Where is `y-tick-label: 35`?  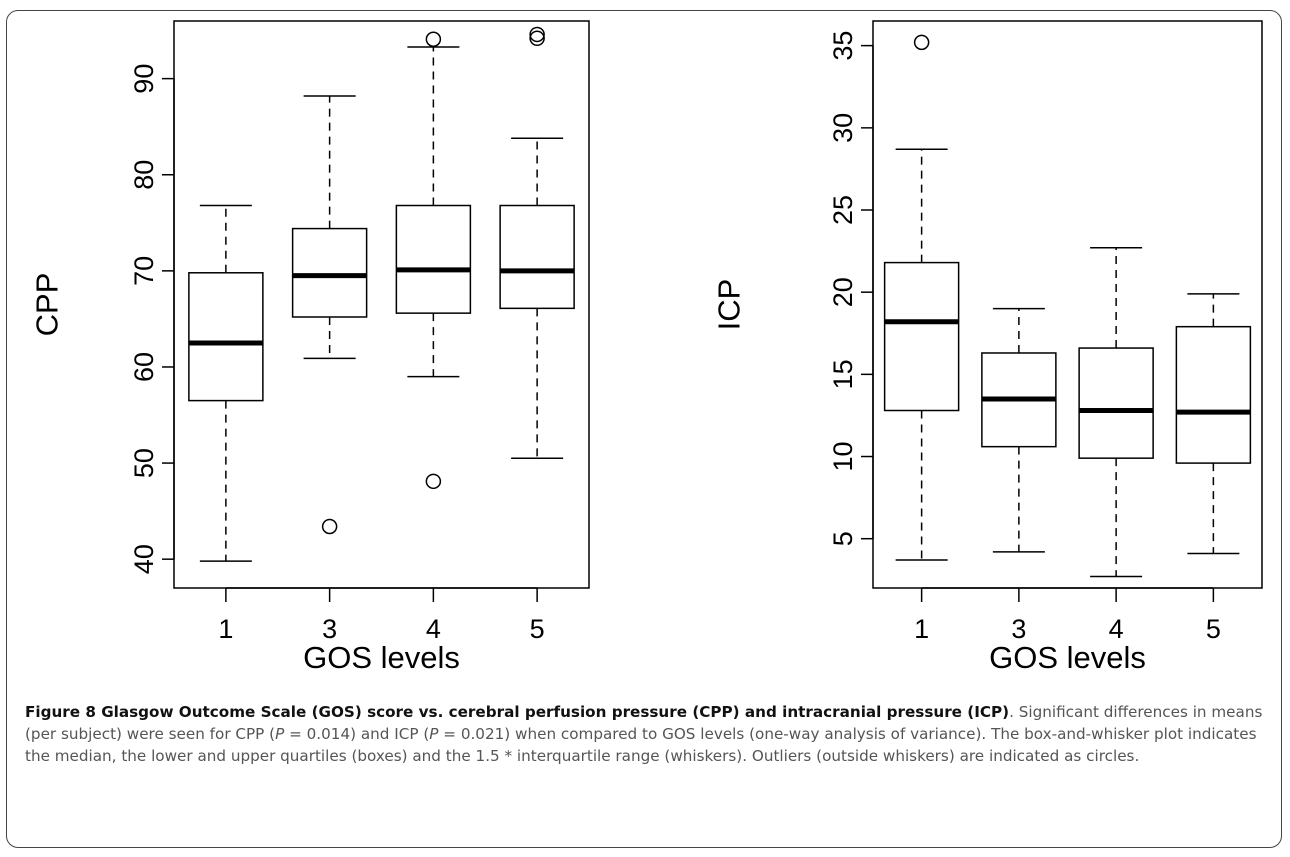 y-tick-label: 35 is located at coordinates (843, 46).